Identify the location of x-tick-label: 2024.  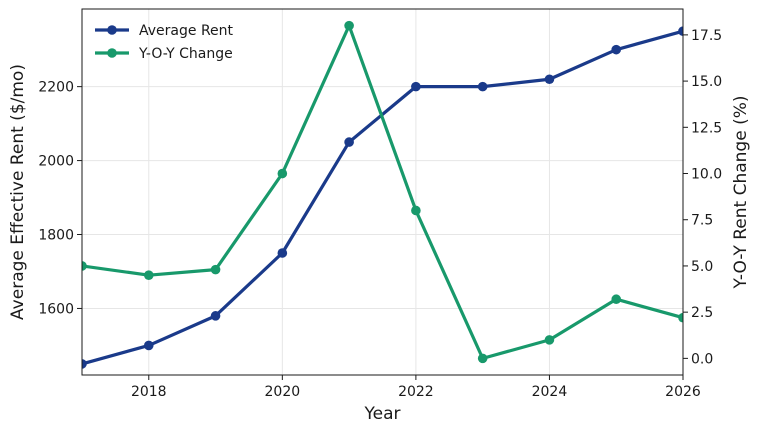
(550, 392).